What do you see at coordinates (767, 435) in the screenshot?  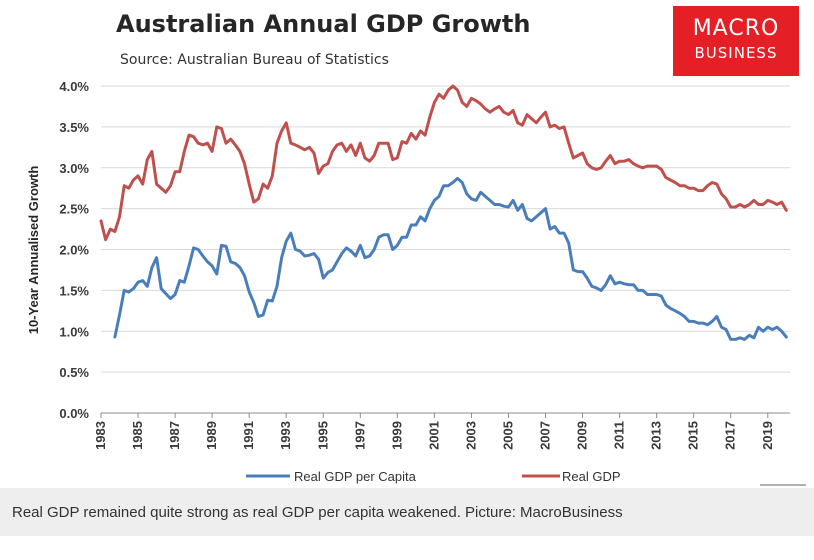 I see `x-tick-label: 2019` at bounding box center [767, 435].